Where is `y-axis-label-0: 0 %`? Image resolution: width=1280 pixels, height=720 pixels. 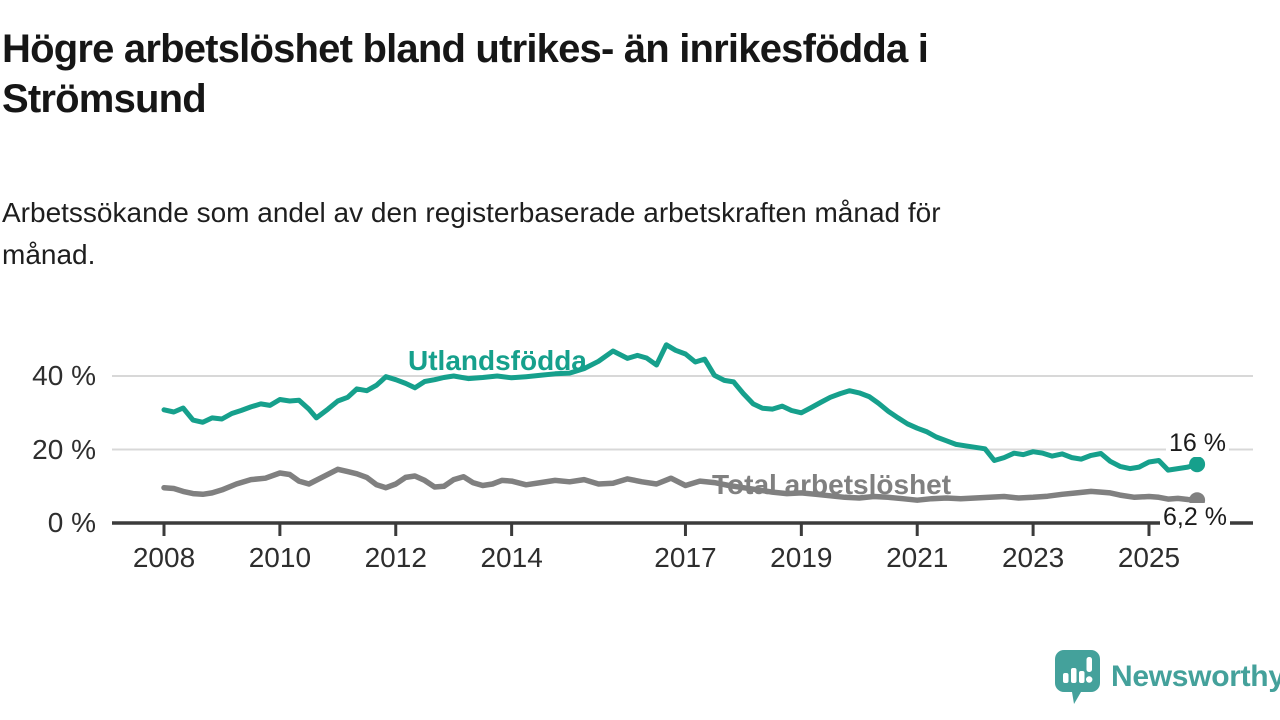
y-axis-label-0: 0 % is located at coordinates (71, 522).